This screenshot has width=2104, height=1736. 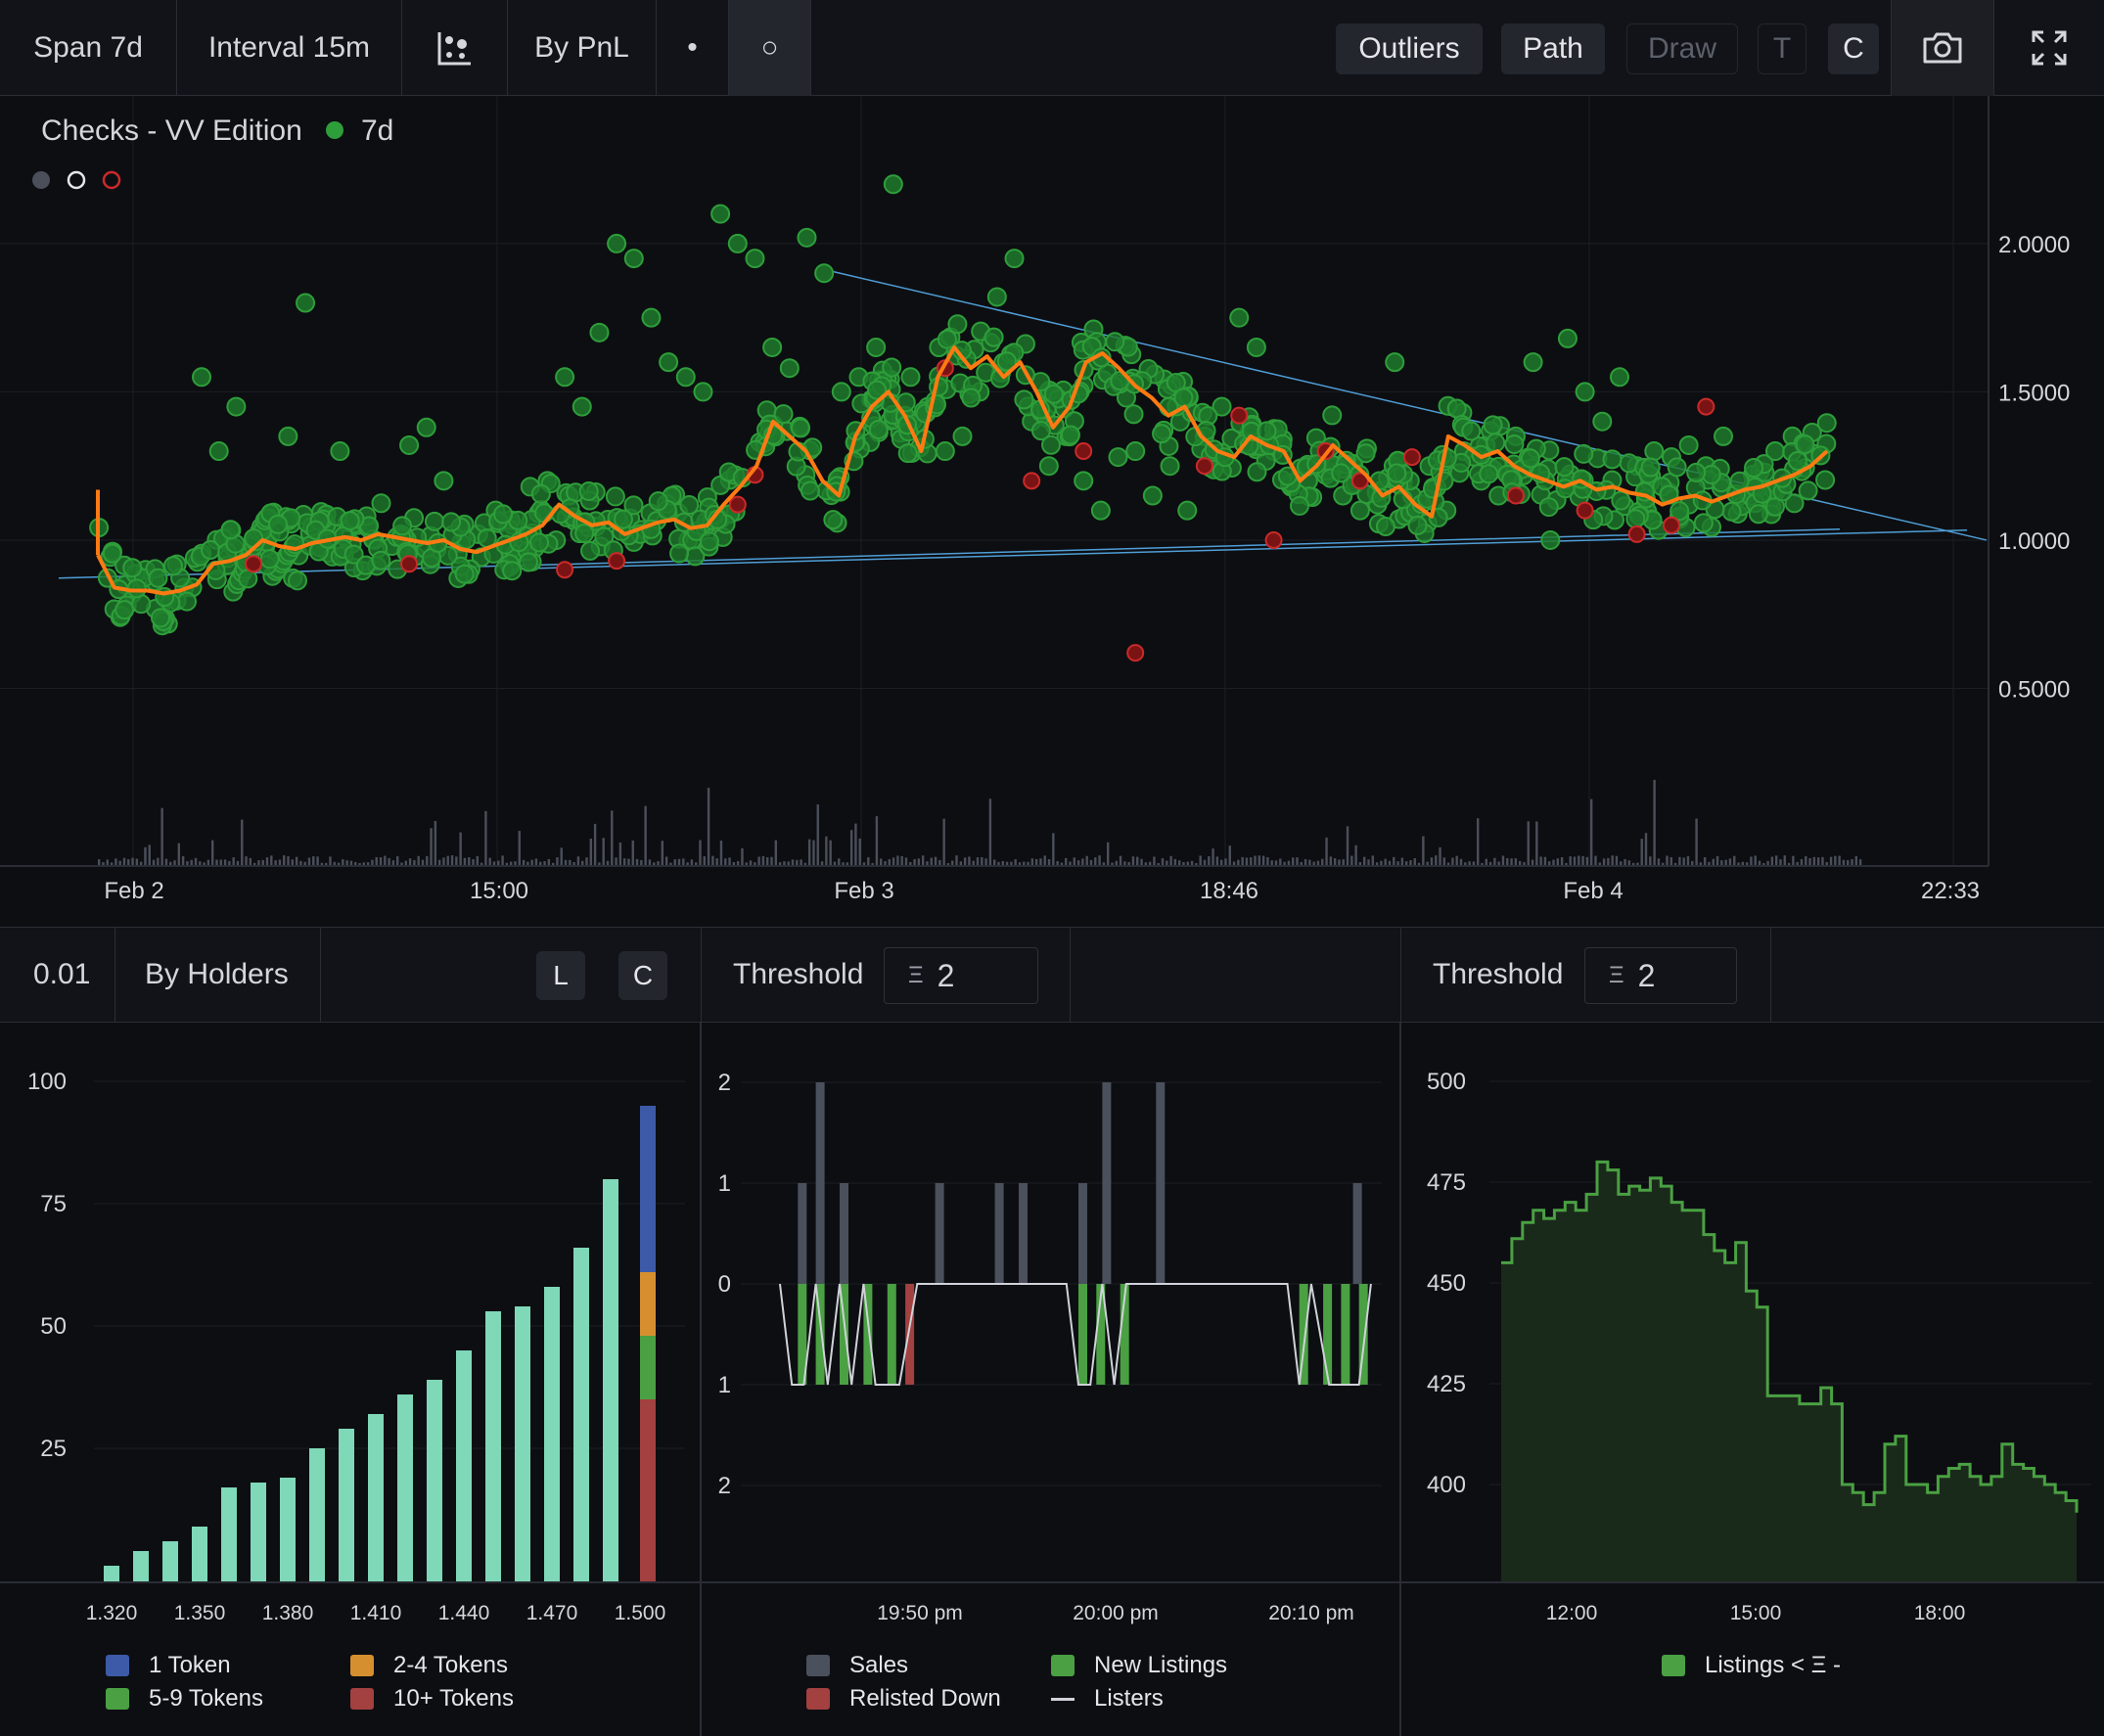 I want to click on activity-threshold-value: 2, so click(x=946, y=975).